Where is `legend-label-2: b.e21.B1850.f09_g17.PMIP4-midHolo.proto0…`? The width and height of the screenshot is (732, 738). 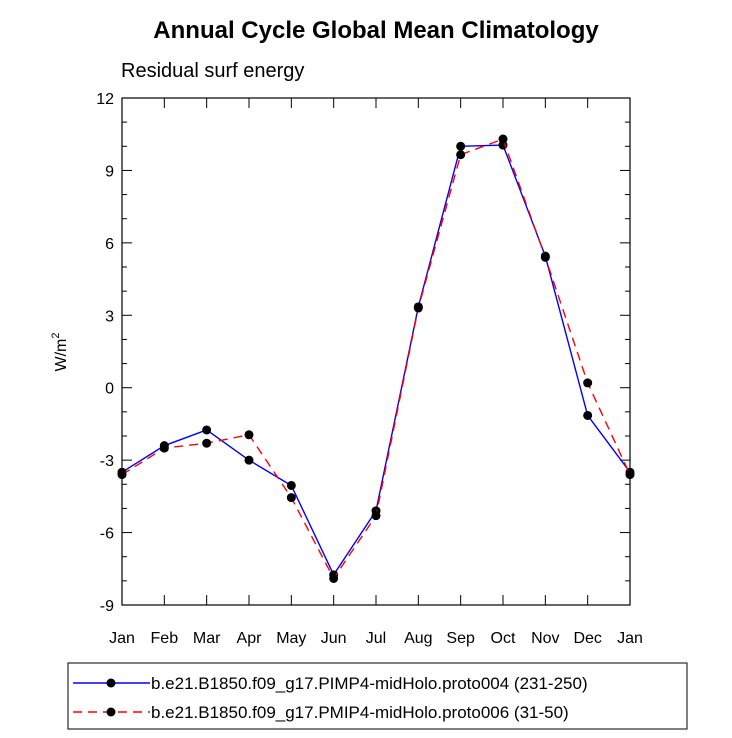
legend-label-2: b.e21.B1850.f09_g17.PMIP4-midHolo.proto0… is located at coordinates (360, 712).